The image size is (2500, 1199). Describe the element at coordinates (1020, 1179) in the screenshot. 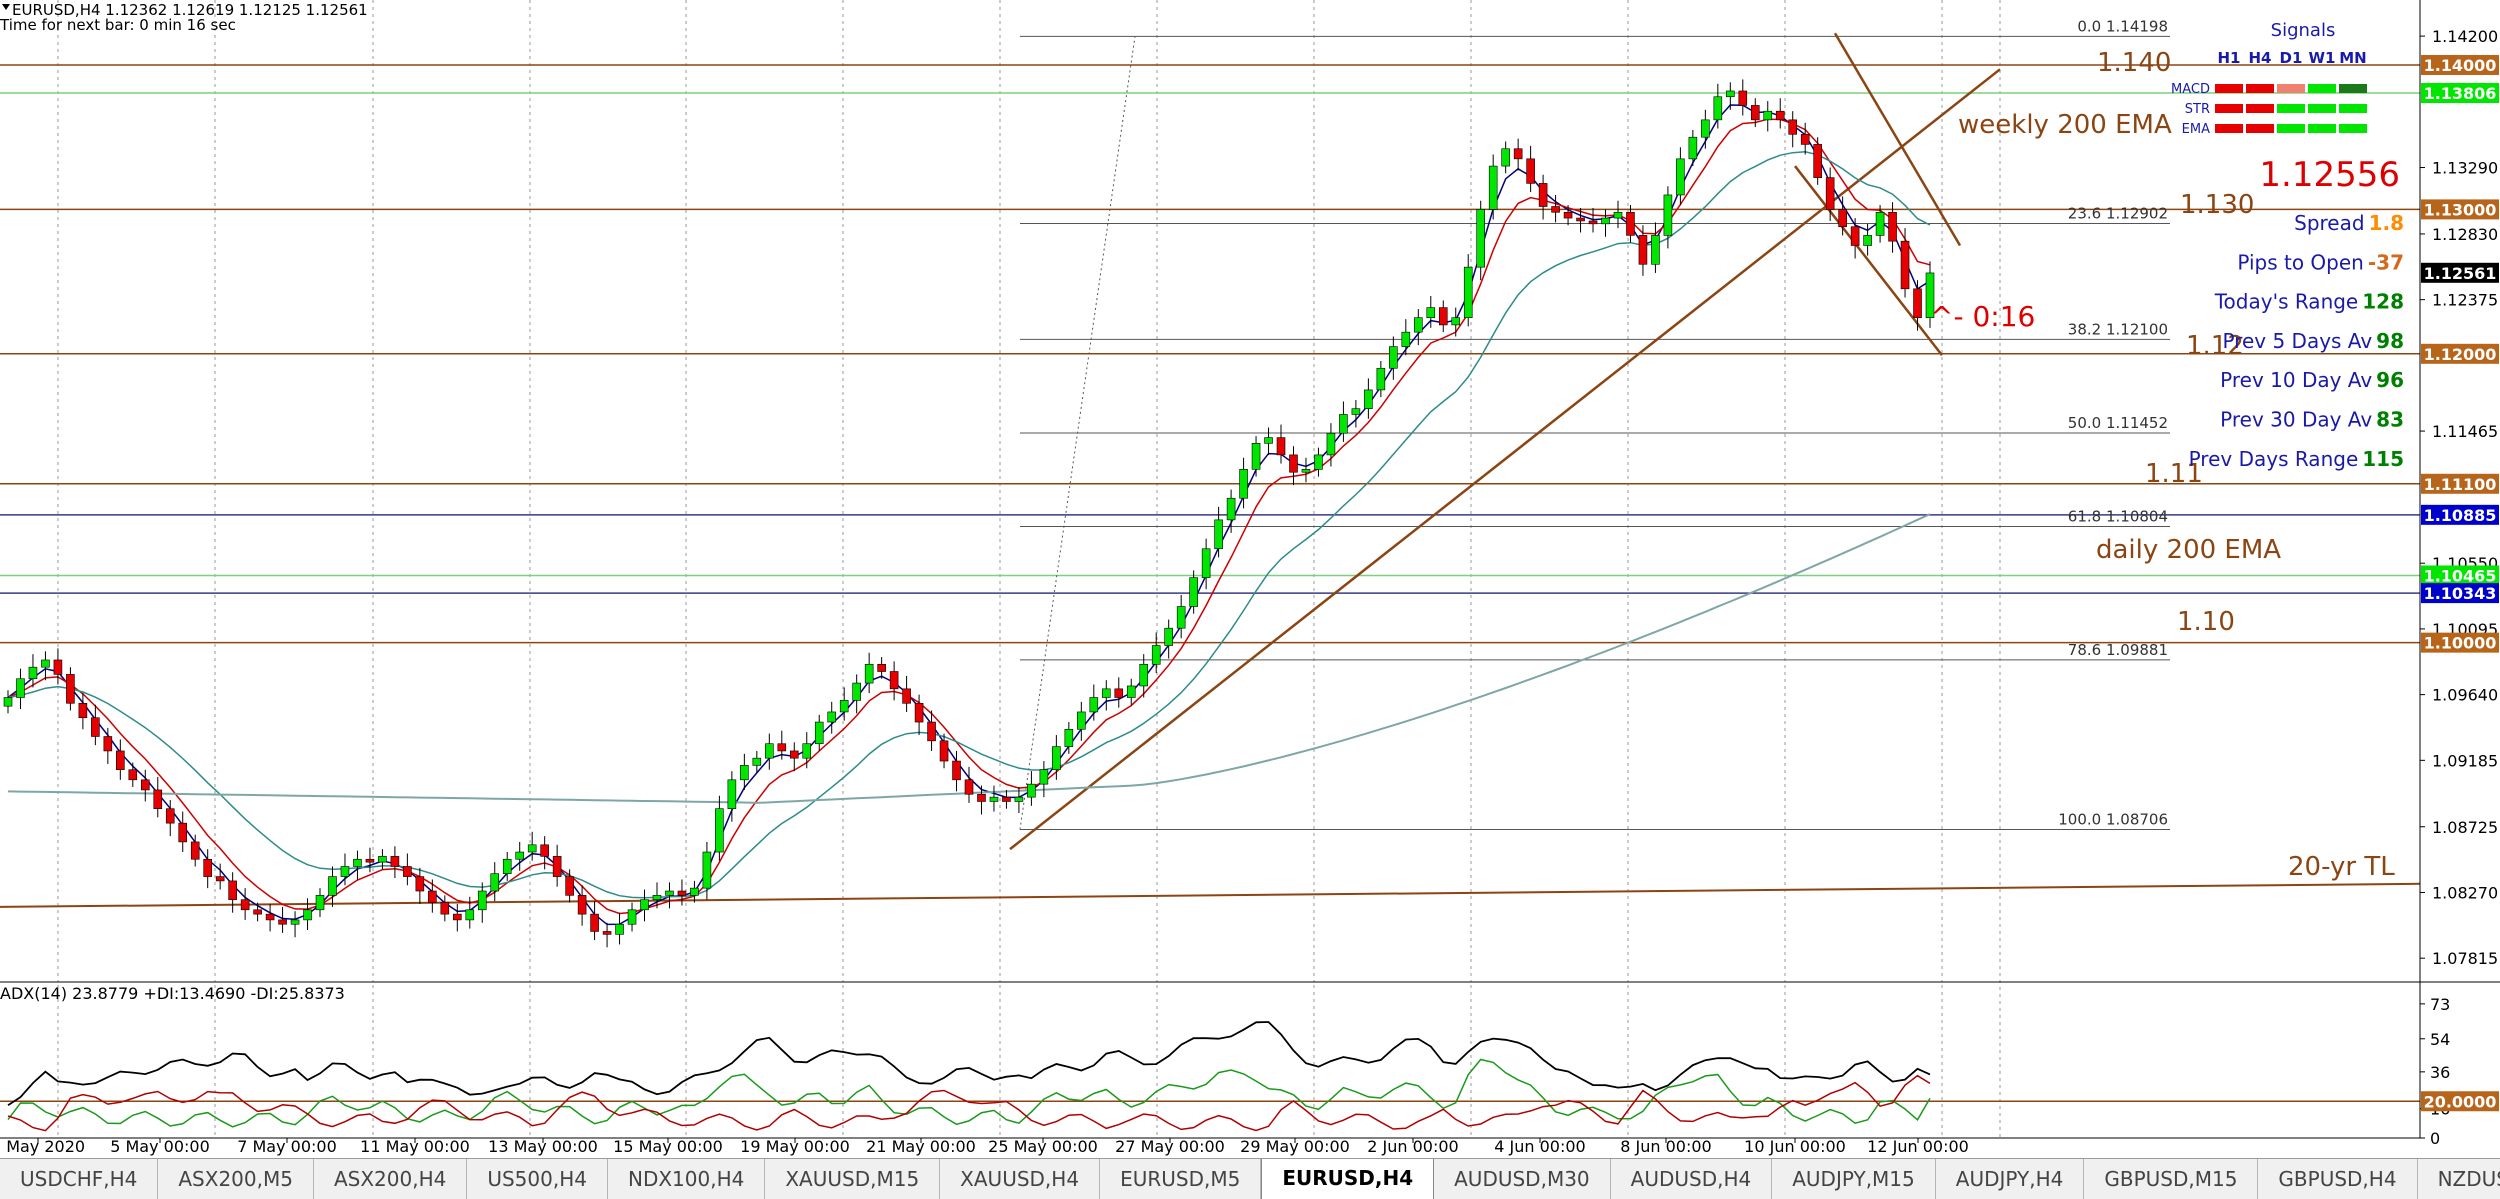

I see `tab-xauusd-h4: XAUUSD,H4` at that location.